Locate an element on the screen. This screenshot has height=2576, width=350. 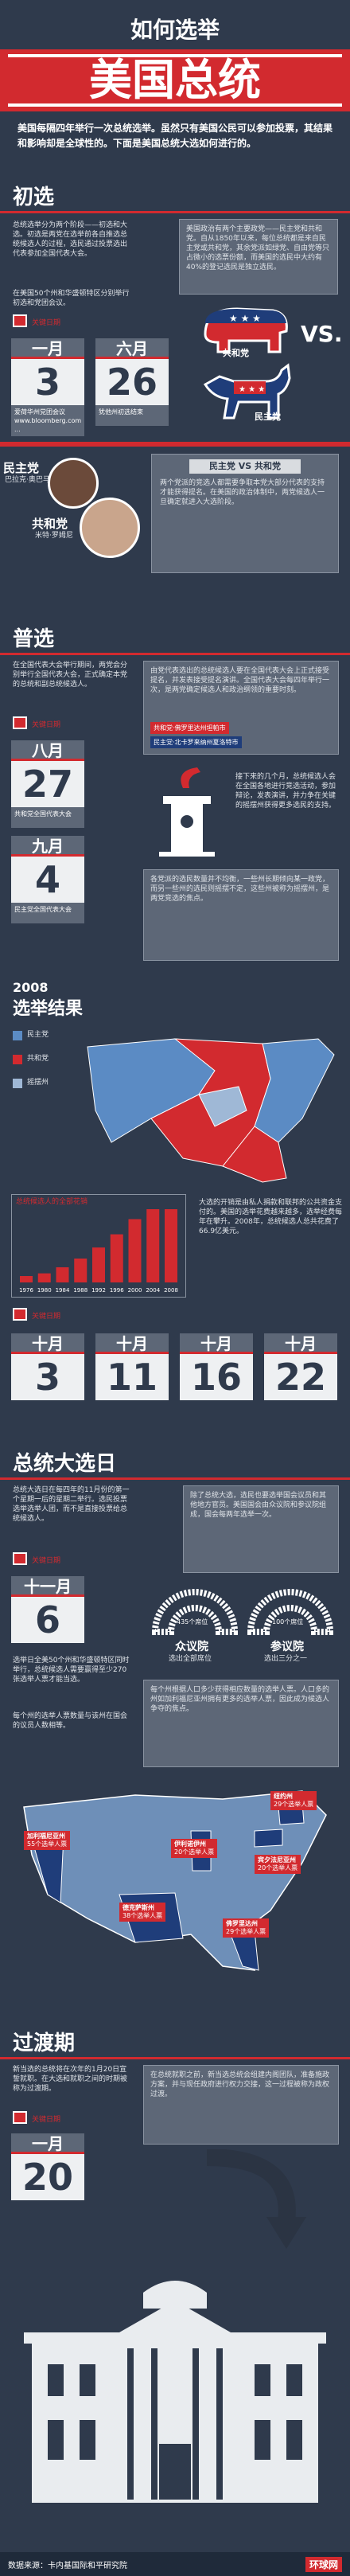
calendar-month: 六月 is located at coordinates (132, 348).